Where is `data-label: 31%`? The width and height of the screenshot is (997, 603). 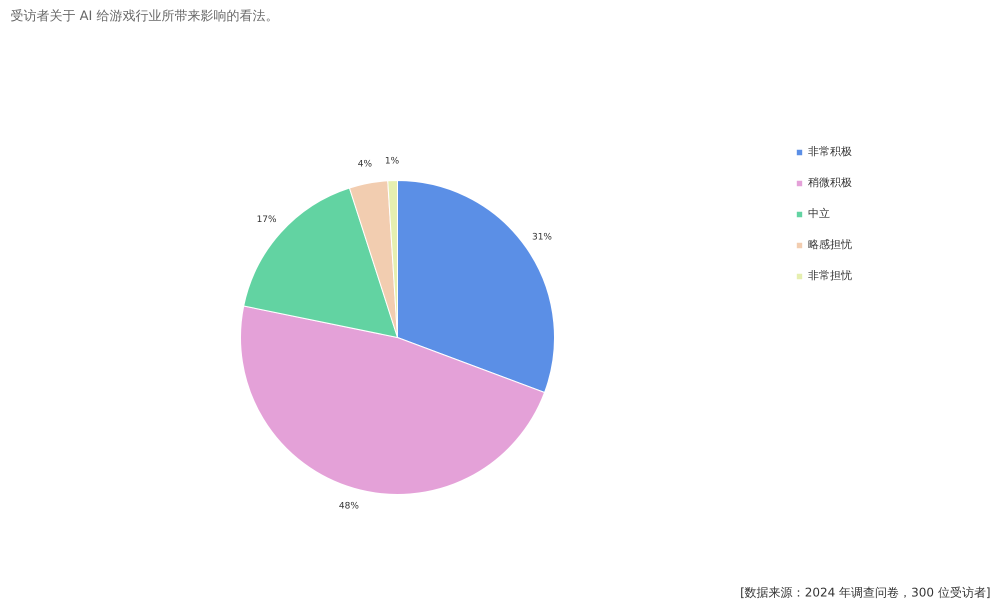 data-label: 31% is located at coordinates (542, 237).